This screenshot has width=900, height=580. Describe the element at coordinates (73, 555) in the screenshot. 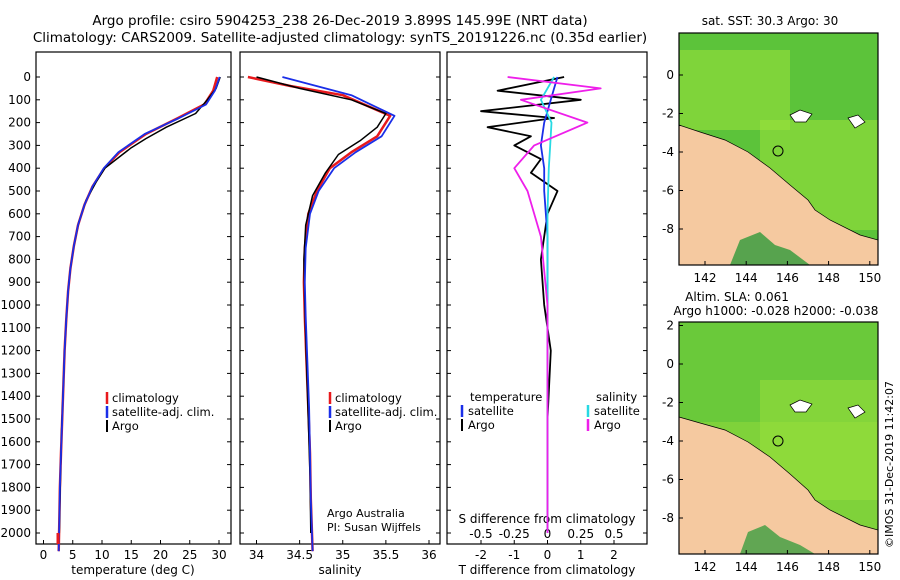

I see `x-tick-label: 5` at that location.